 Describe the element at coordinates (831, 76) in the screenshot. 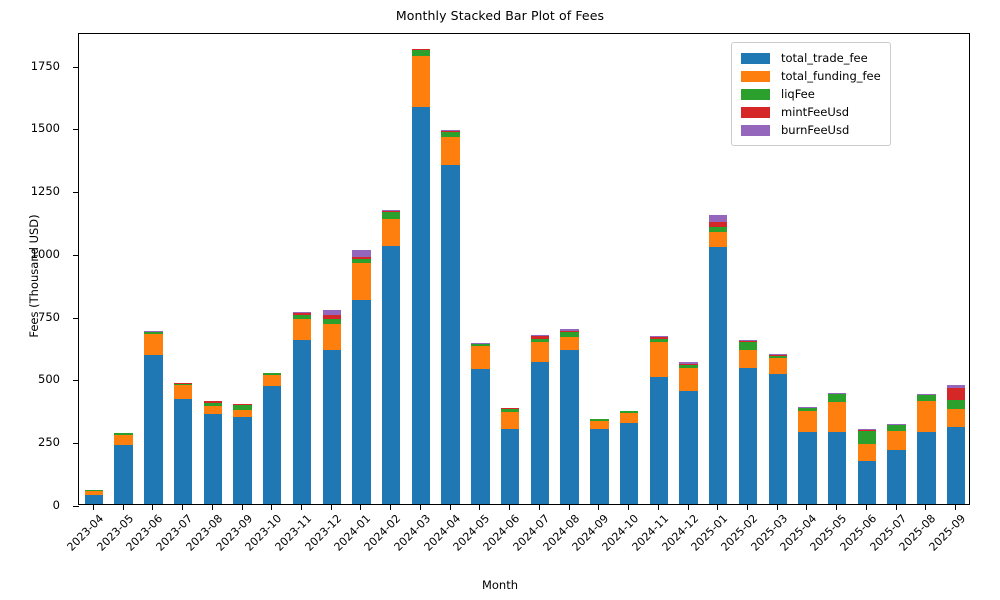

I see `legend-label: total_funding_fee` at that location.